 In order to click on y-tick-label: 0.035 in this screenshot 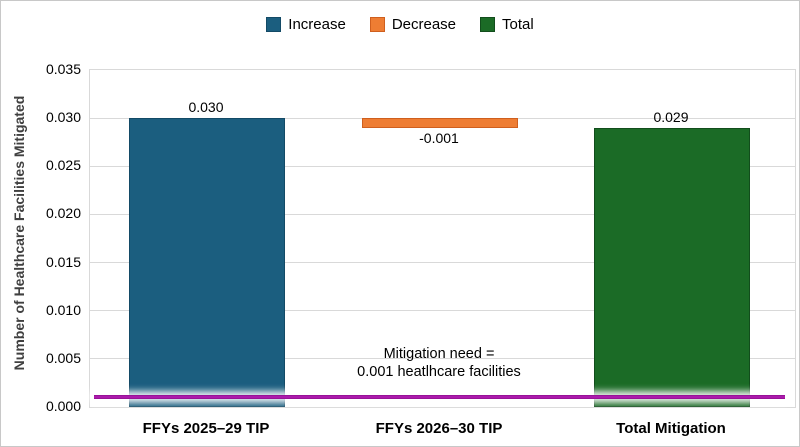, I will do `click(63, 69)`.